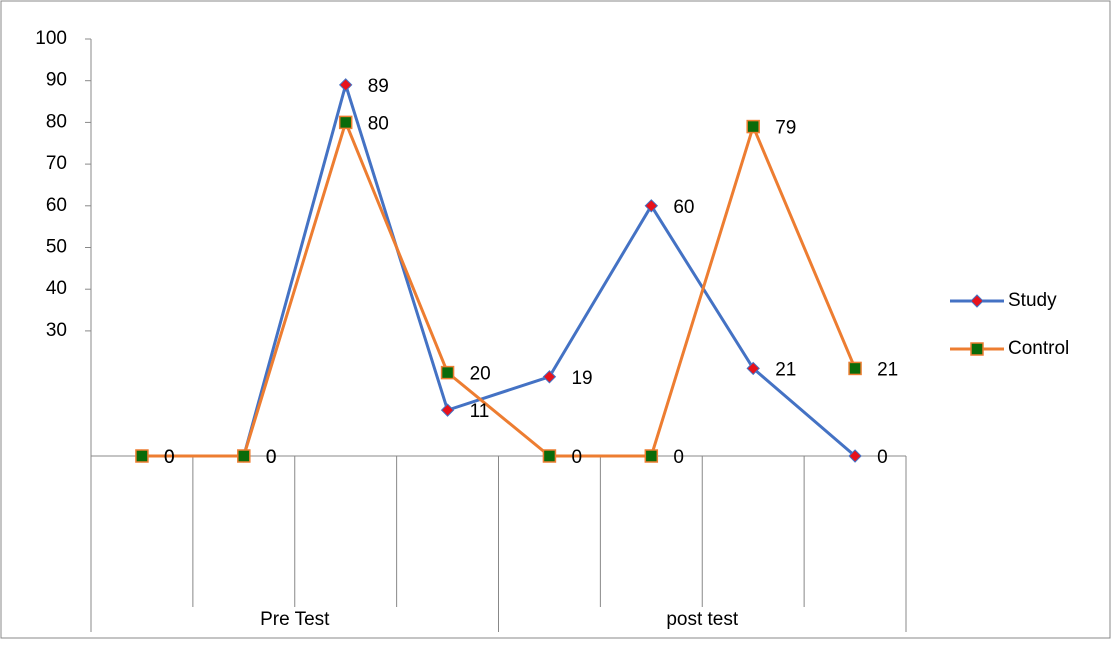 The image size is (1112, 645). What do you see at coordinates (785, 128) in the screenshot?
I see `data-label: 79` at bounding box center [785, 128].